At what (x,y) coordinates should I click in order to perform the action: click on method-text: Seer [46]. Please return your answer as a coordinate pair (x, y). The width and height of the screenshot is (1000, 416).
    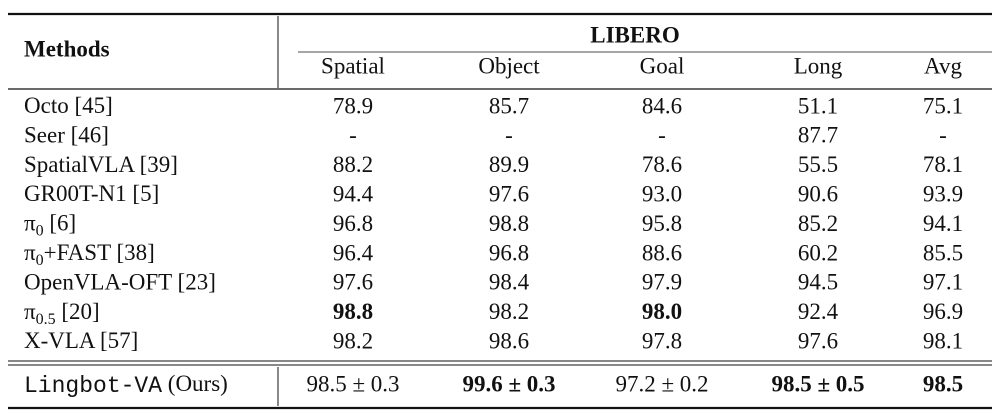
    Looking at the image, I should click on (66, 135).